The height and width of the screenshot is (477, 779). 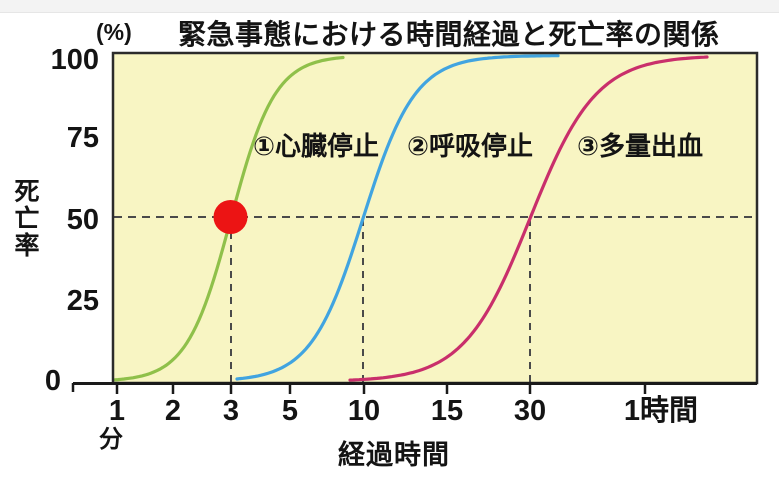 I want to click on x-tick-label-4: 10, so click(x=364, y=411).